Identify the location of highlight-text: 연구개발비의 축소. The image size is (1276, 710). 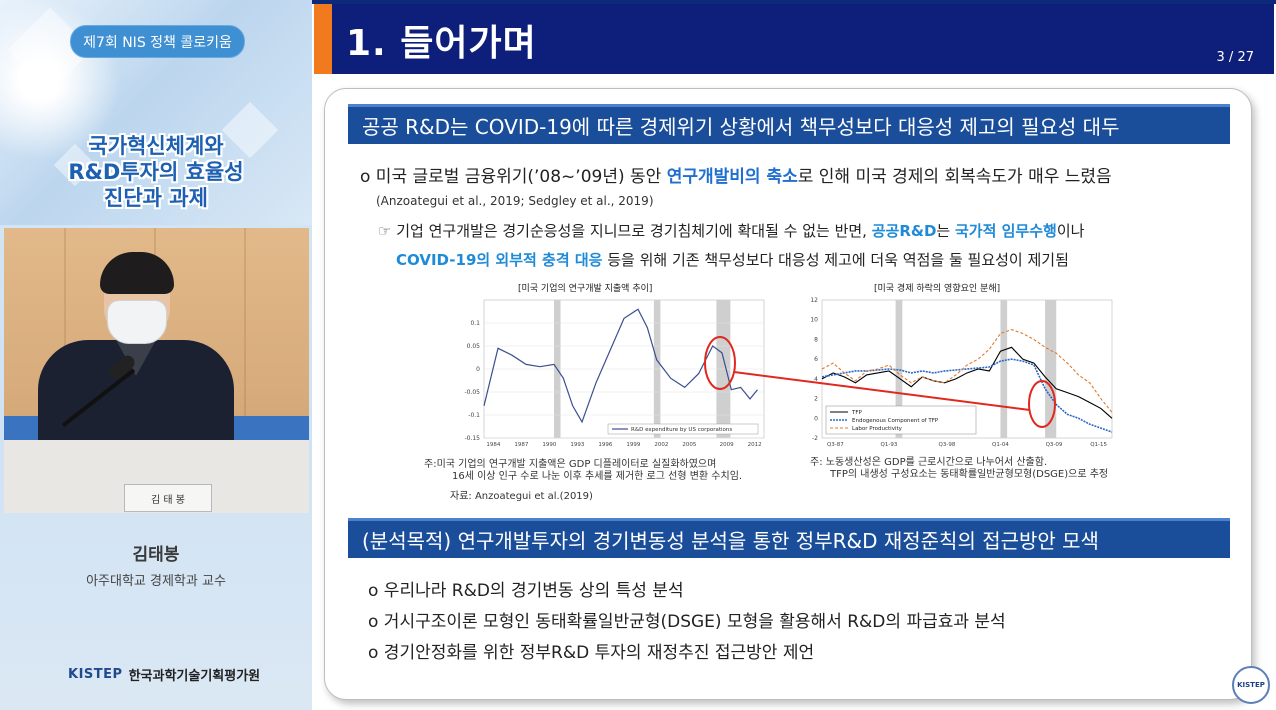
(732, 177).